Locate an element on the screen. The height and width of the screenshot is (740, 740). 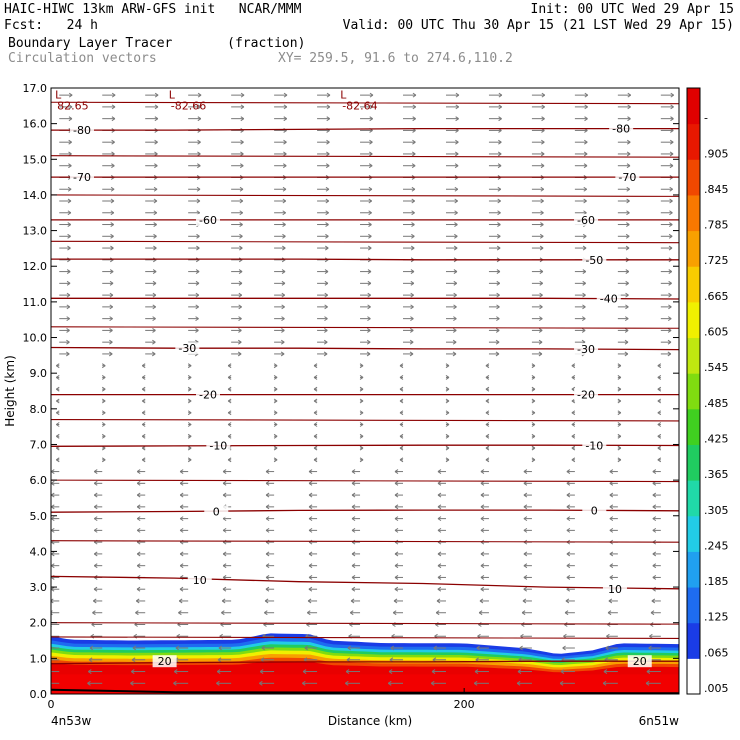
contour-label: 20 is located at coordinates (640, 661).